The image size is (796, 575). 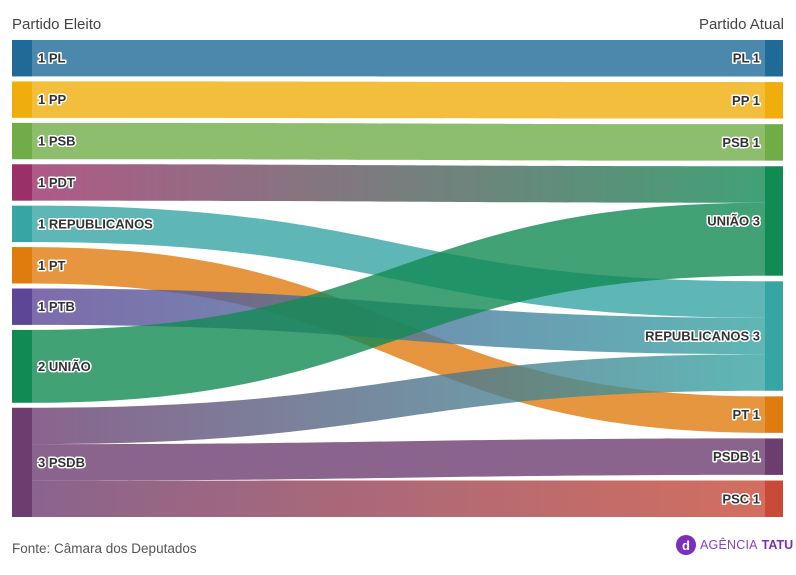 I want to click on left-node-label: 1 PT, so click(x=52, y=265).